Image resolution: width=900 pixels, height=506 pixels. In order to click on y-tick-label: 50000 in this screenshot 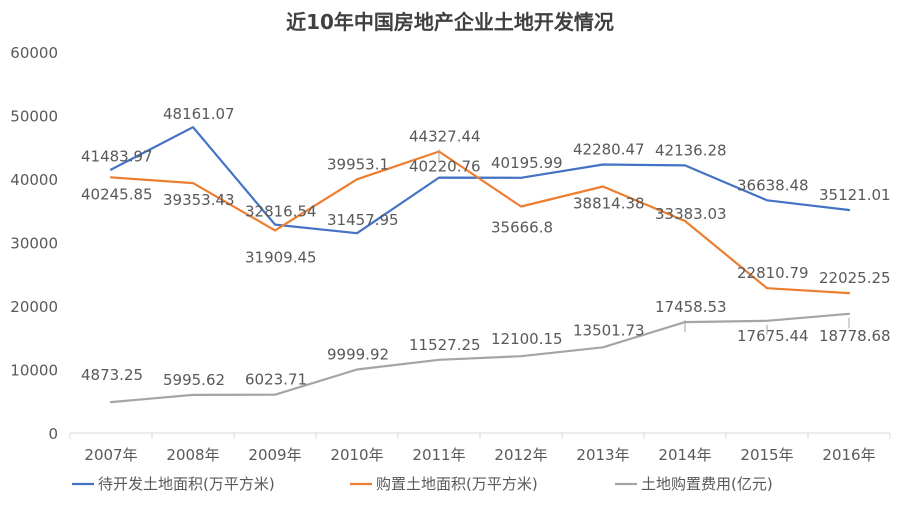, I will do `click(34, 117)`.